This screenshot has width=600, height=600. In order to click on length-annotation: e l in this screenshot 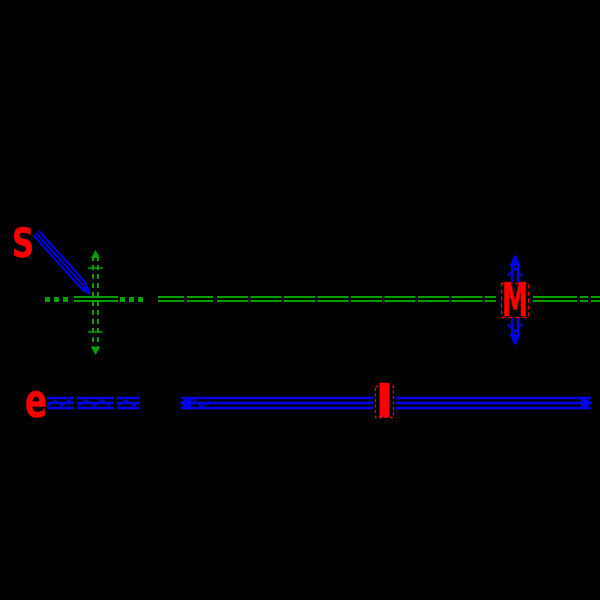, I will do `click(309, 401)`.